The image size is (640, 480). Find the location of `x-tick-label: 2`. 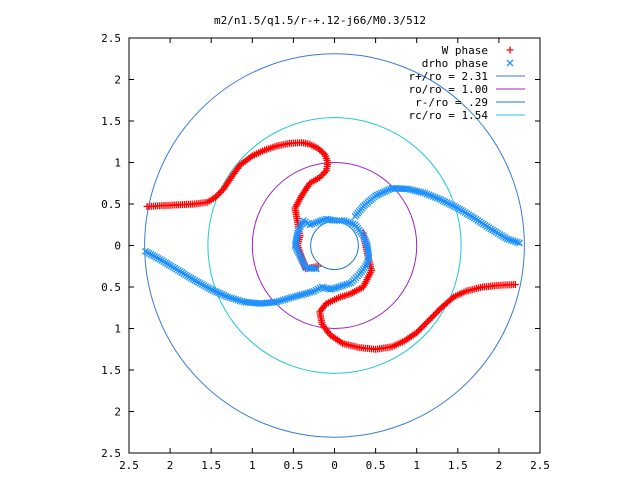

x-tick-label: 2 is located at coordinates (170, 465).